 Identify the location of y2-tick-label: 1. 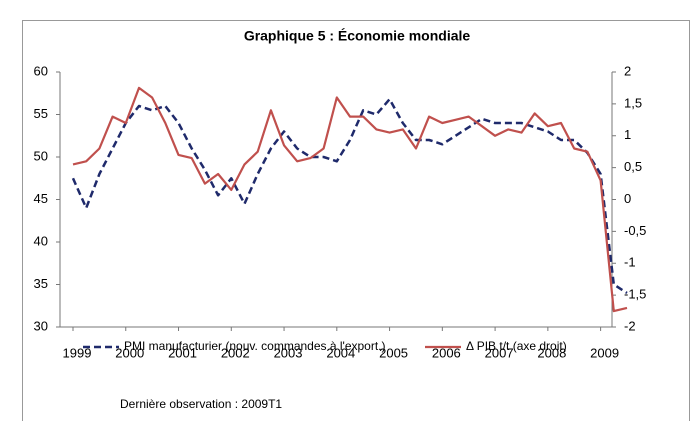
(627, 134).